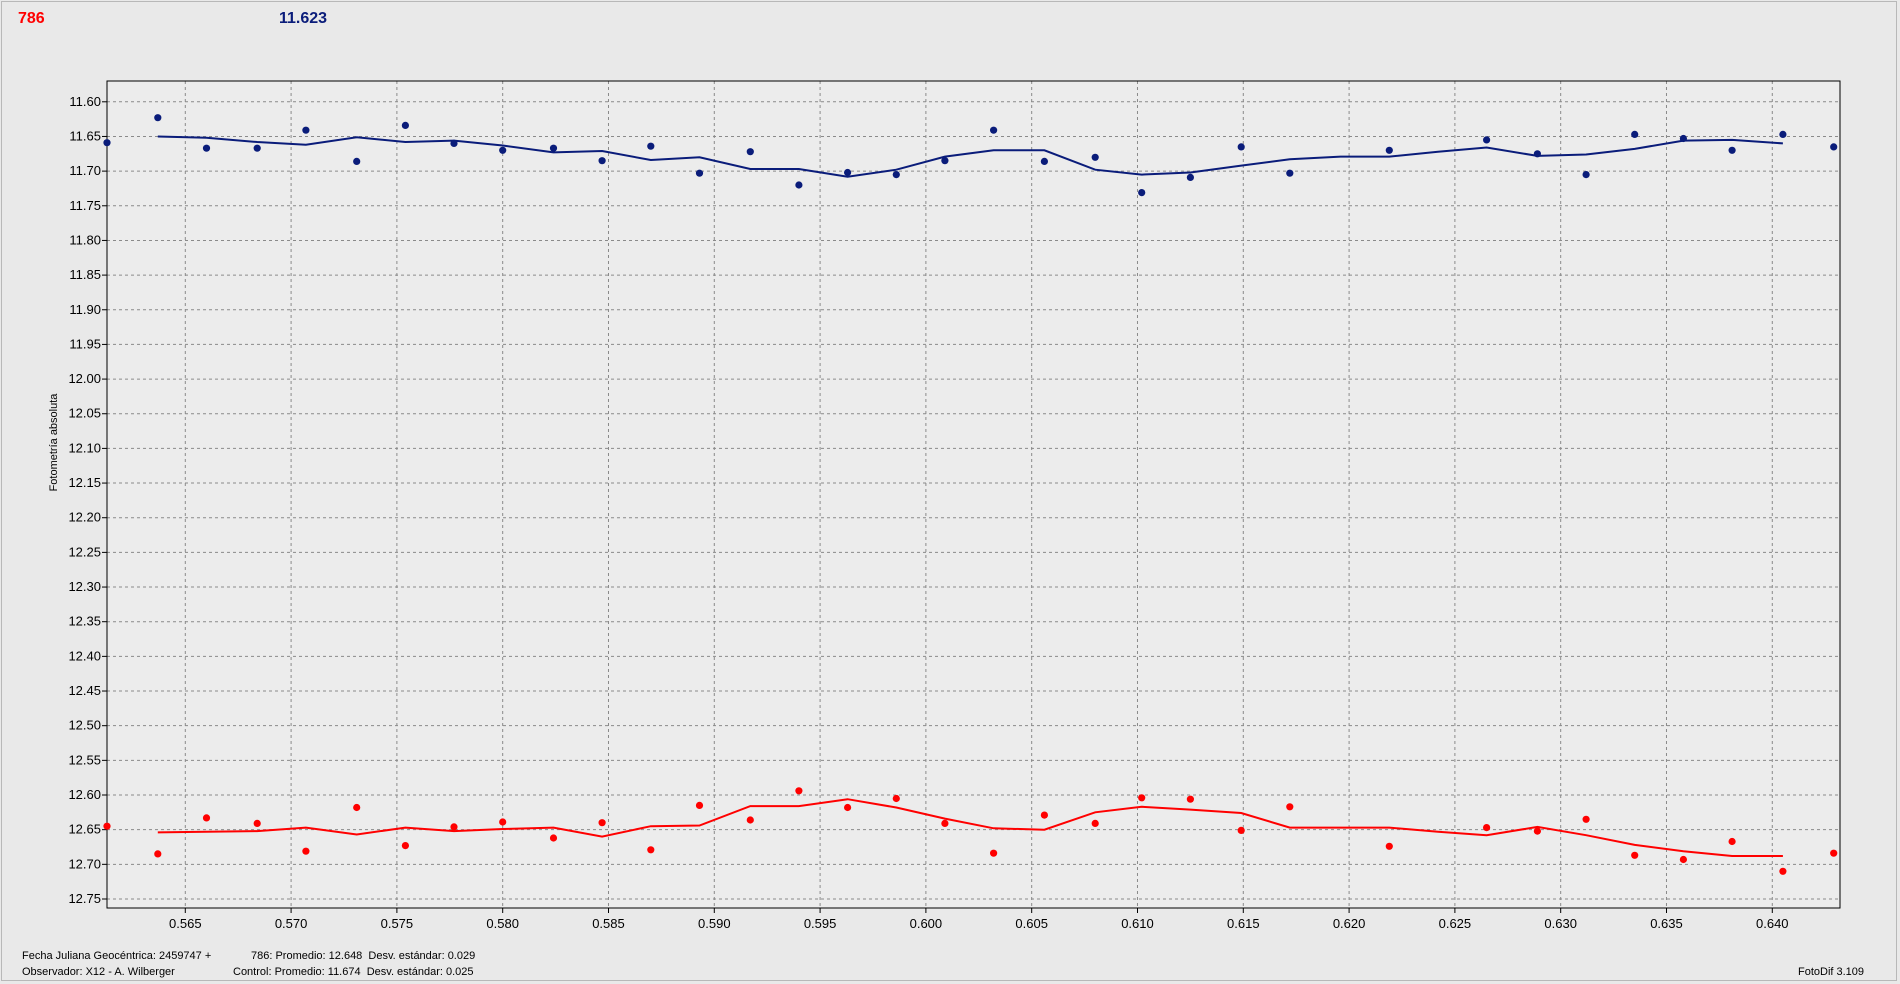 This screenshot has width=1900, height=984. What do you see at coordinates (303, 18) in the screenshot?
I see `control-star-value: 11.623` at bounding box center [303, 18].